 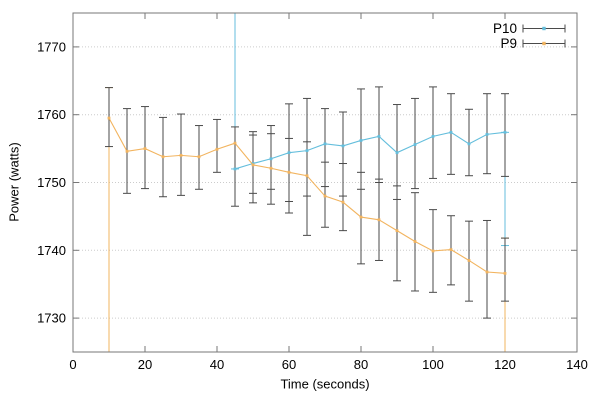 I want to click on x-tick-label: 40, so click(x=217, y=364).